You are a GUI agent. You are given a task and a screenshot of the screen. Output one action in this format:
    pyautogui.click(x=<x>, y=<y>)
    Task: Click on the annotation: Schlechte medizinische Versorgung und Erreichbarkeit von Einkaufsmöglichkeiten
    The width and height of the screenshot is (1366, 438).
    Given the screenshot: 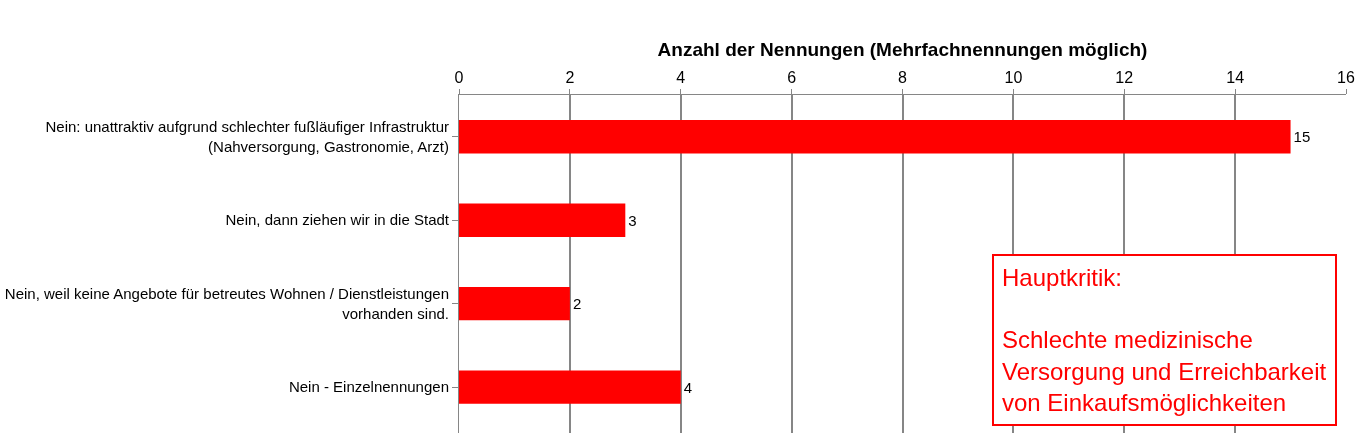 What is the action you would take?
    pyautogui.click(x=1164, y=371)
    